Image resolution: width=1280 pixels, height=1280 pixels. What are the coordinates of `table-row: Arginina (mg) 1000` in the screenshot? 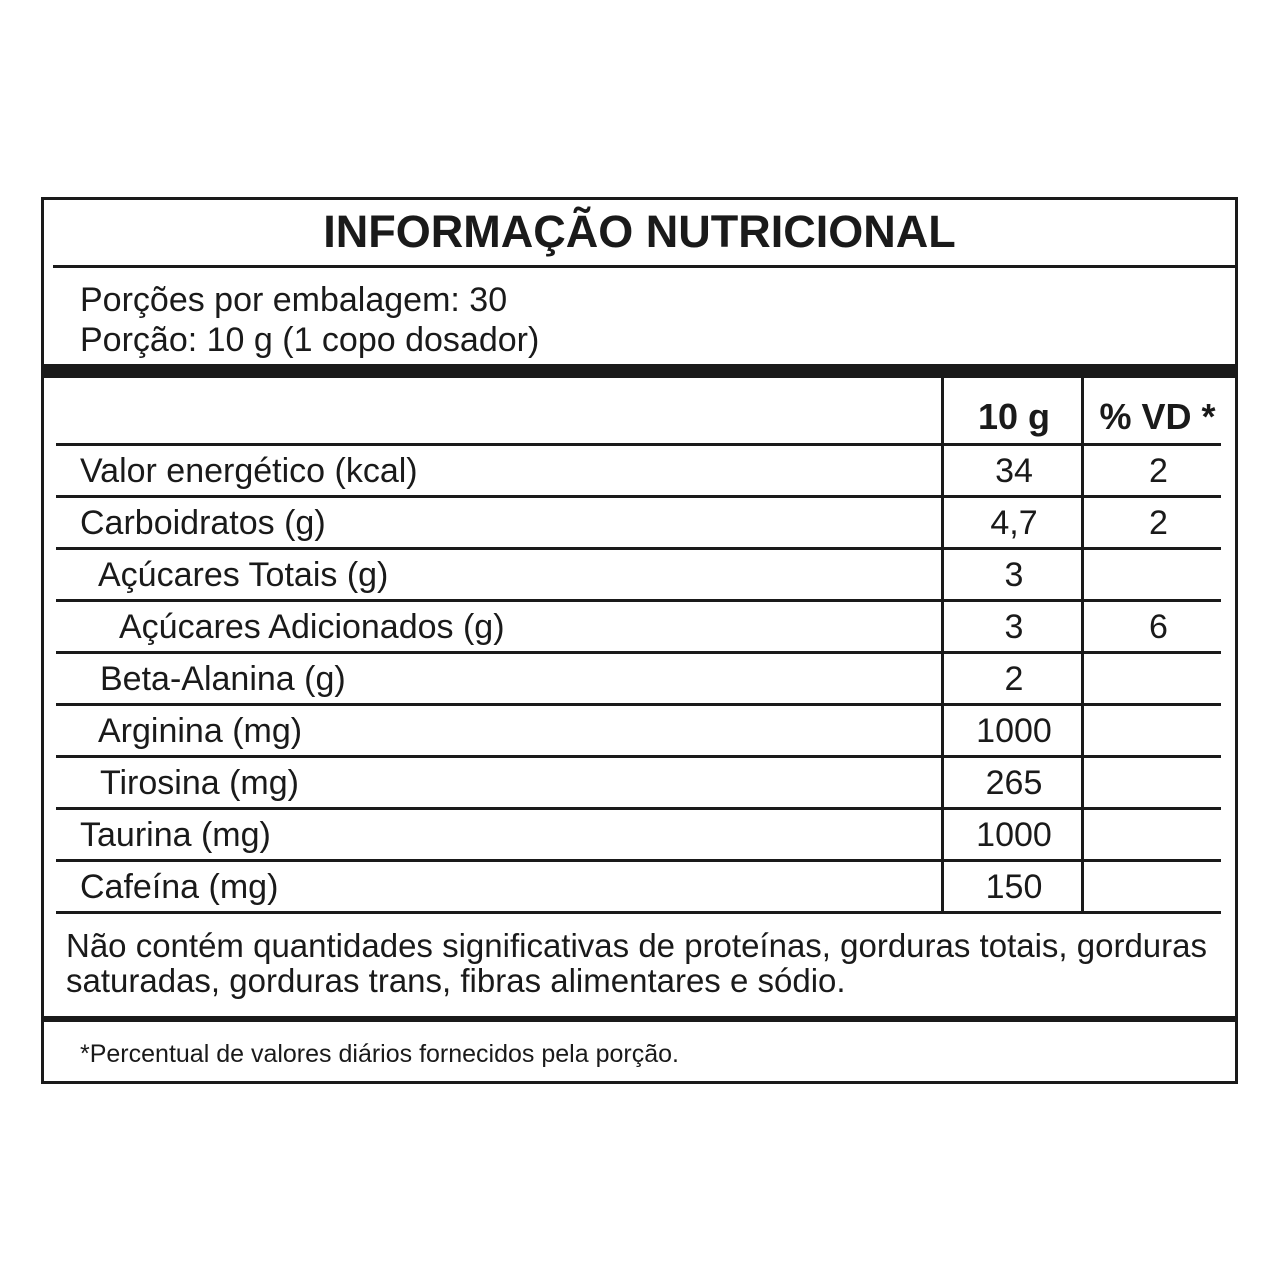 It's located at (638, 732).